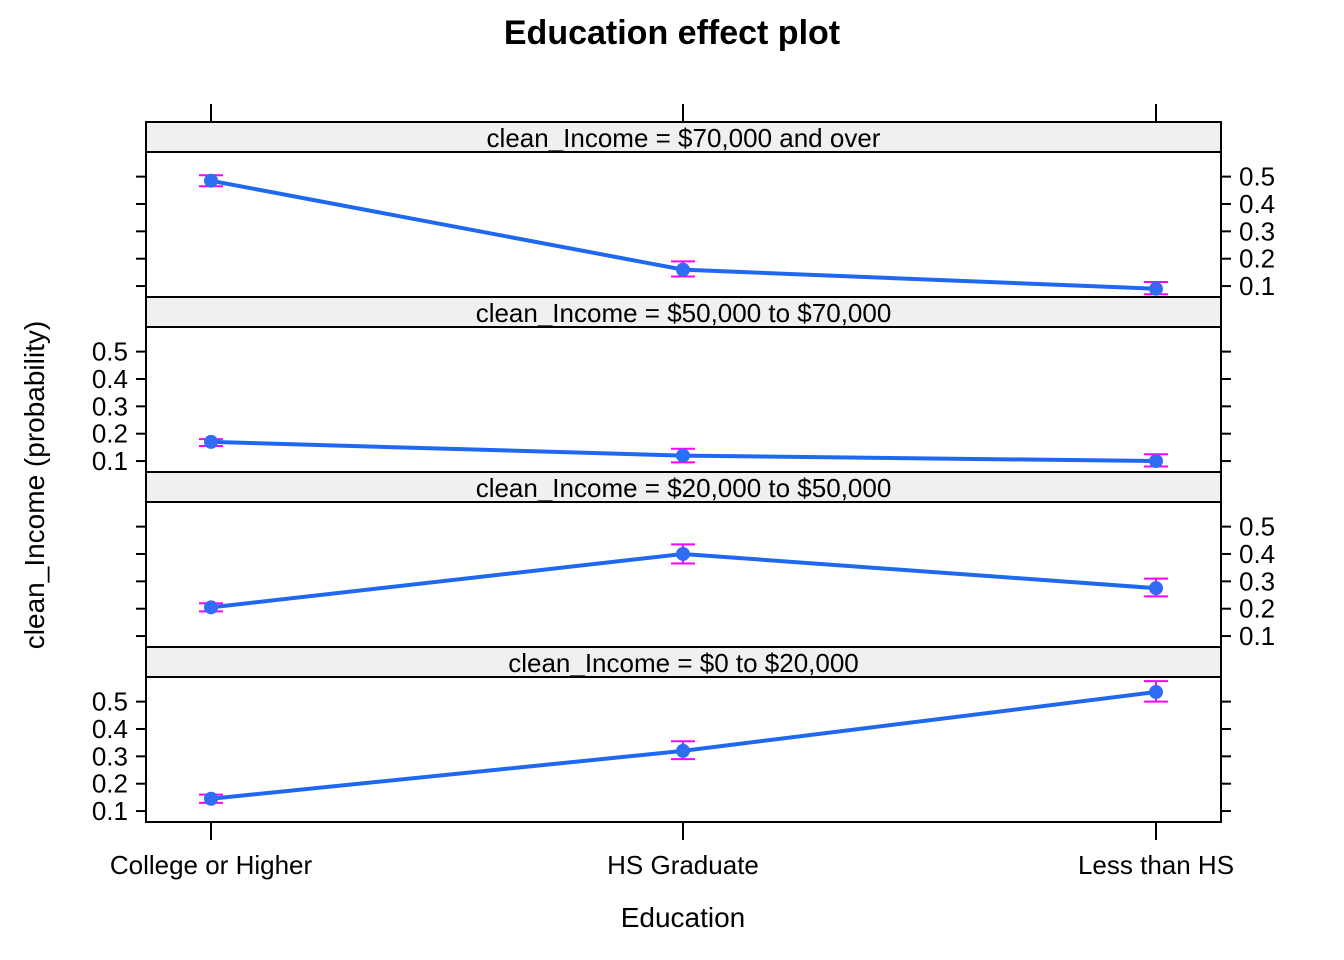  I want to click on x-tick-label: Less than HS, so click(1156, 865).